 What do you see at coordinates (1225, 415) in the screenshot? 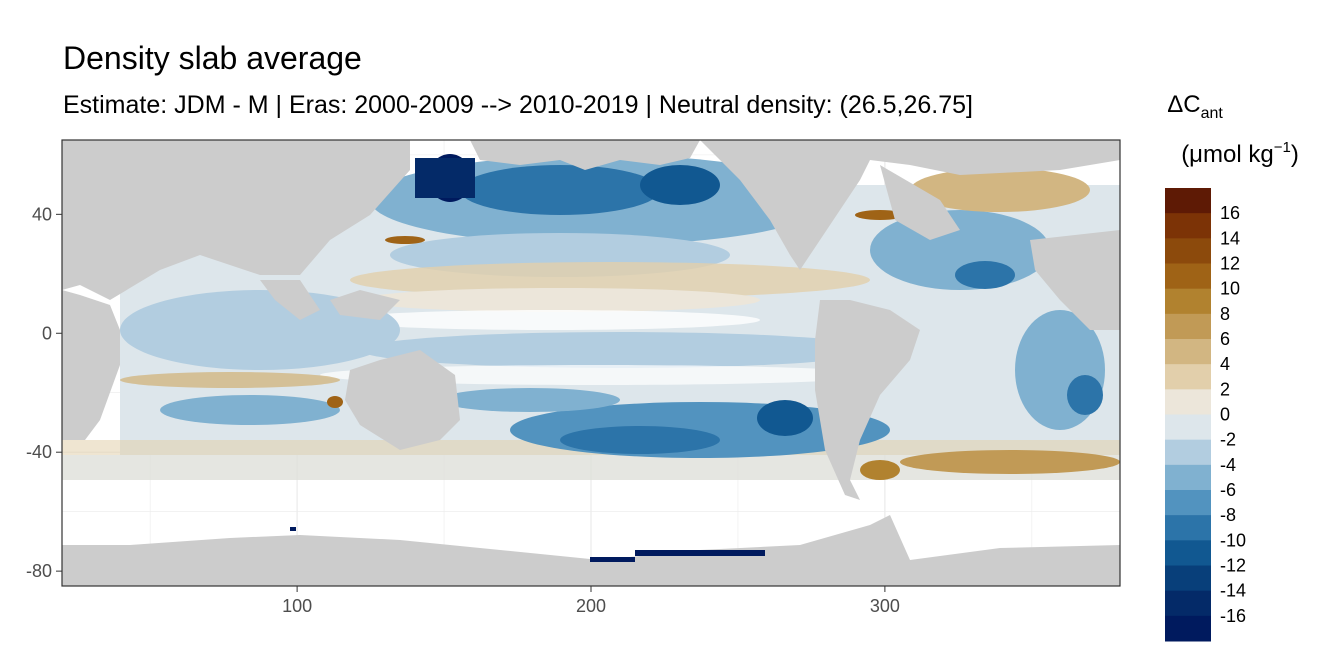
I see `legend-break-label: 0` at bounding box center [1225, 415].